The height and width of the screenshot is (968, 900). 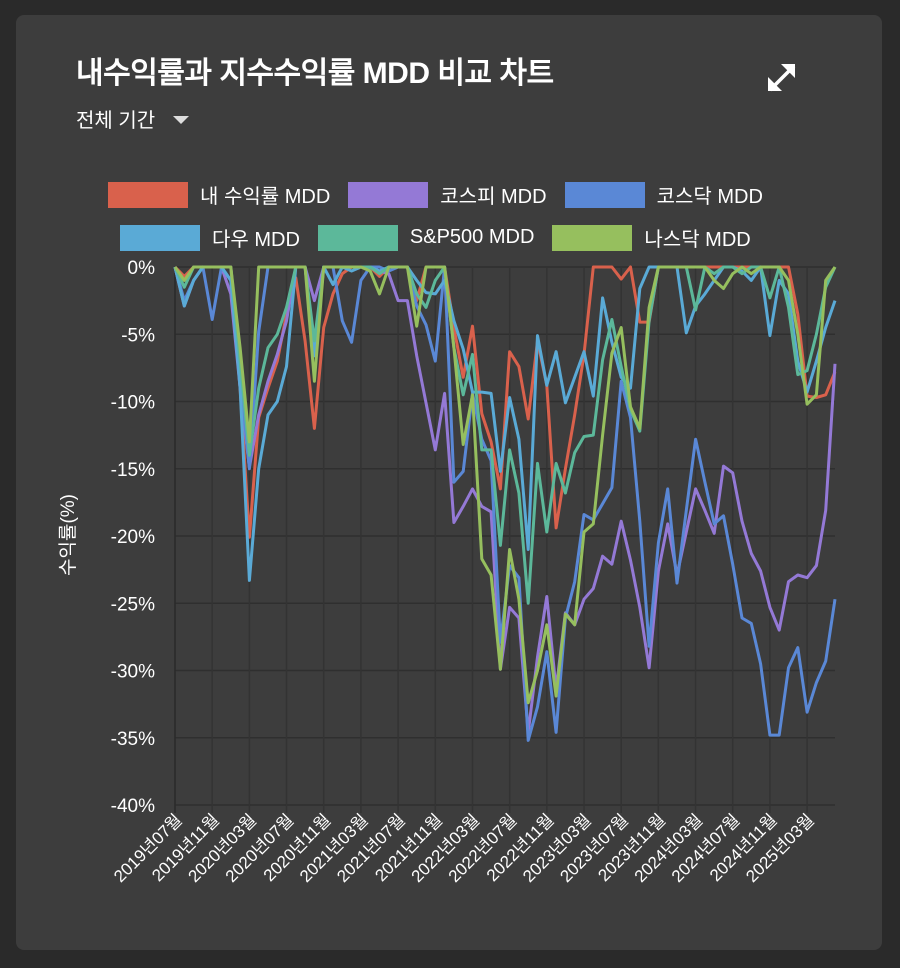 What do you see at coordinates (256, 240) in the screenshot?
I see `legend-label: 다우 MDD` at bounding box center [256, 240].